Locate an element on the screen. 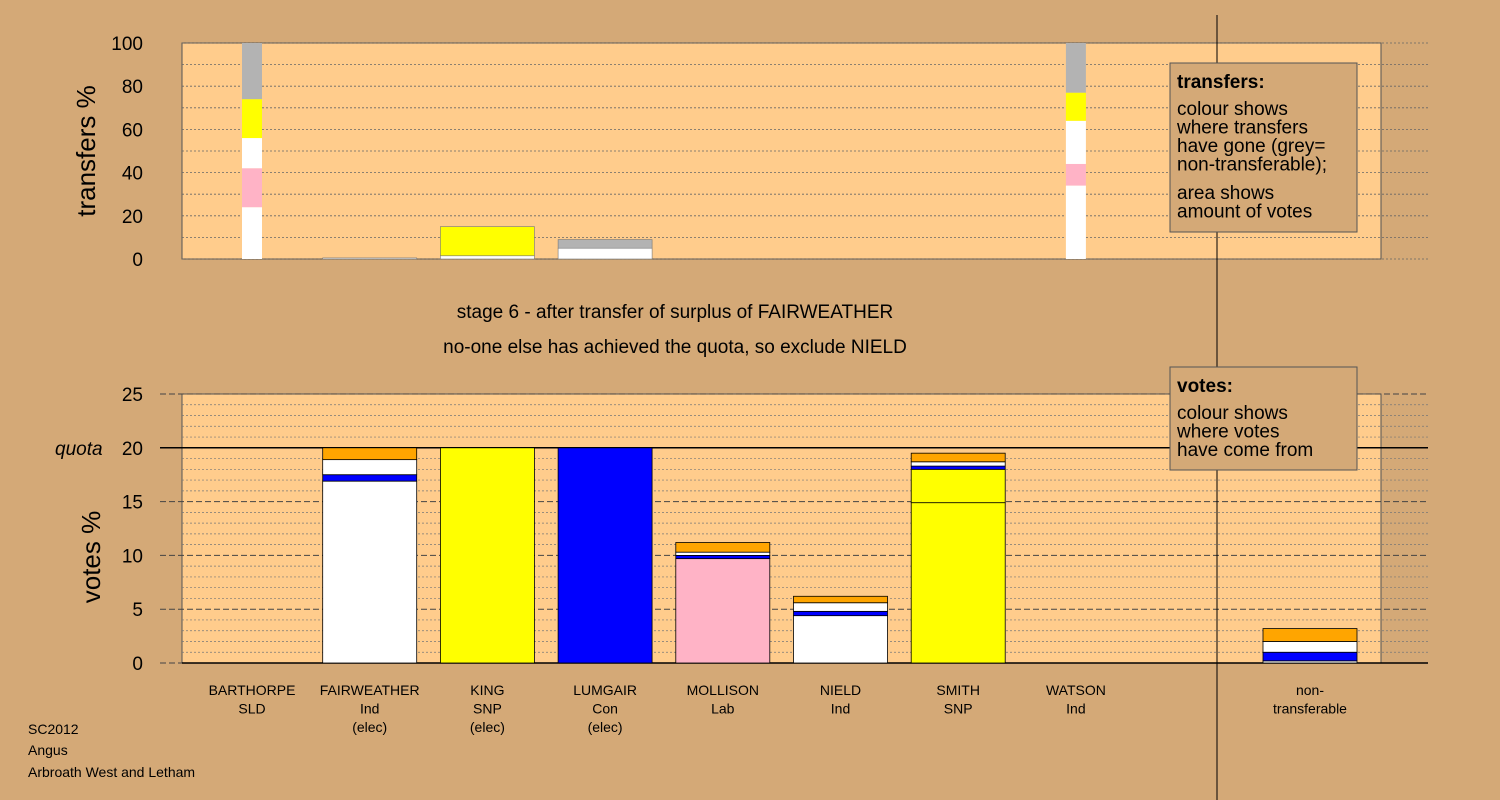 The height and width of the screenshot is (800, 1500). votes-legend-title: votes: is located at coordinates (1205, 386).